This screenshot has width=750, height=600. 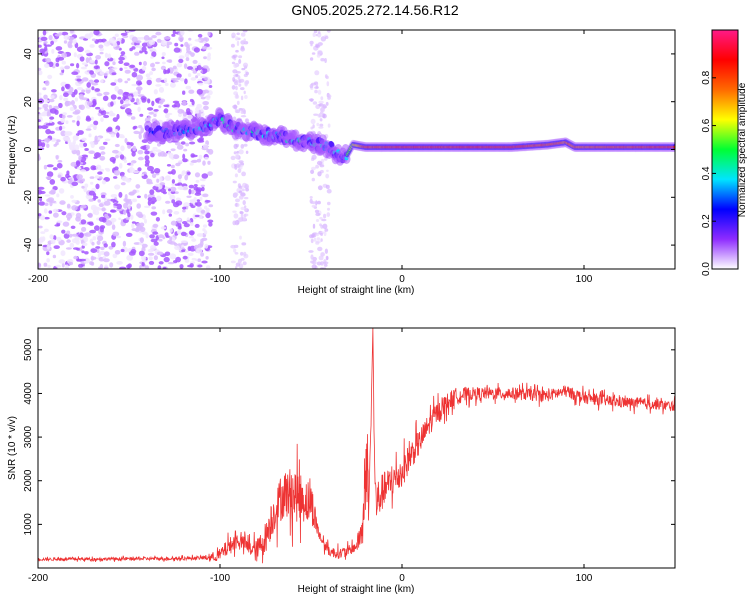 I want to click on spectrogram-y-tick-label: 20, so click(x=28, y=102).